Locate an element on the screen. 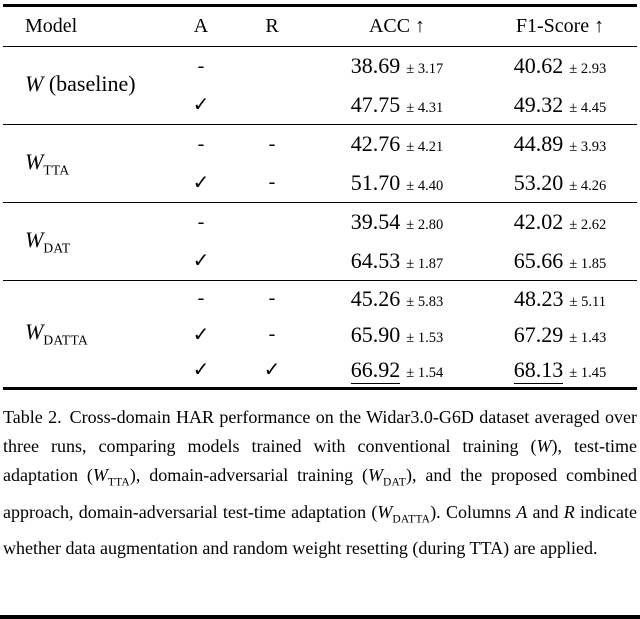 This screenshot has height=619, width=640. f1-value-cell: 49.32 ± 4.45 is located at coordinates (560, 105).